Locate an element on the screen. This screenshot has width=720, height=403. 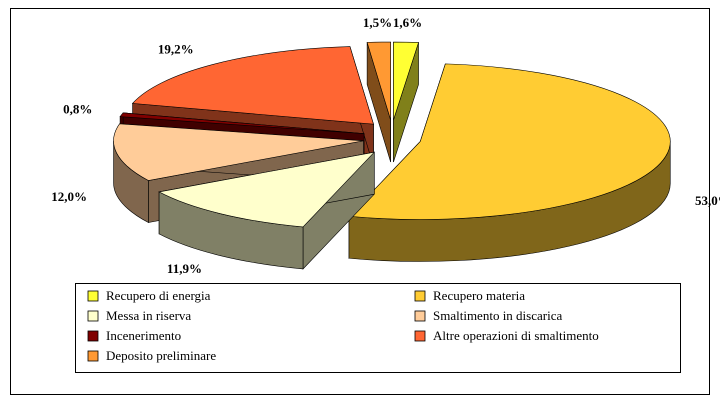
legend-label: Deposito preliminare is located at coordinates (161, 355).